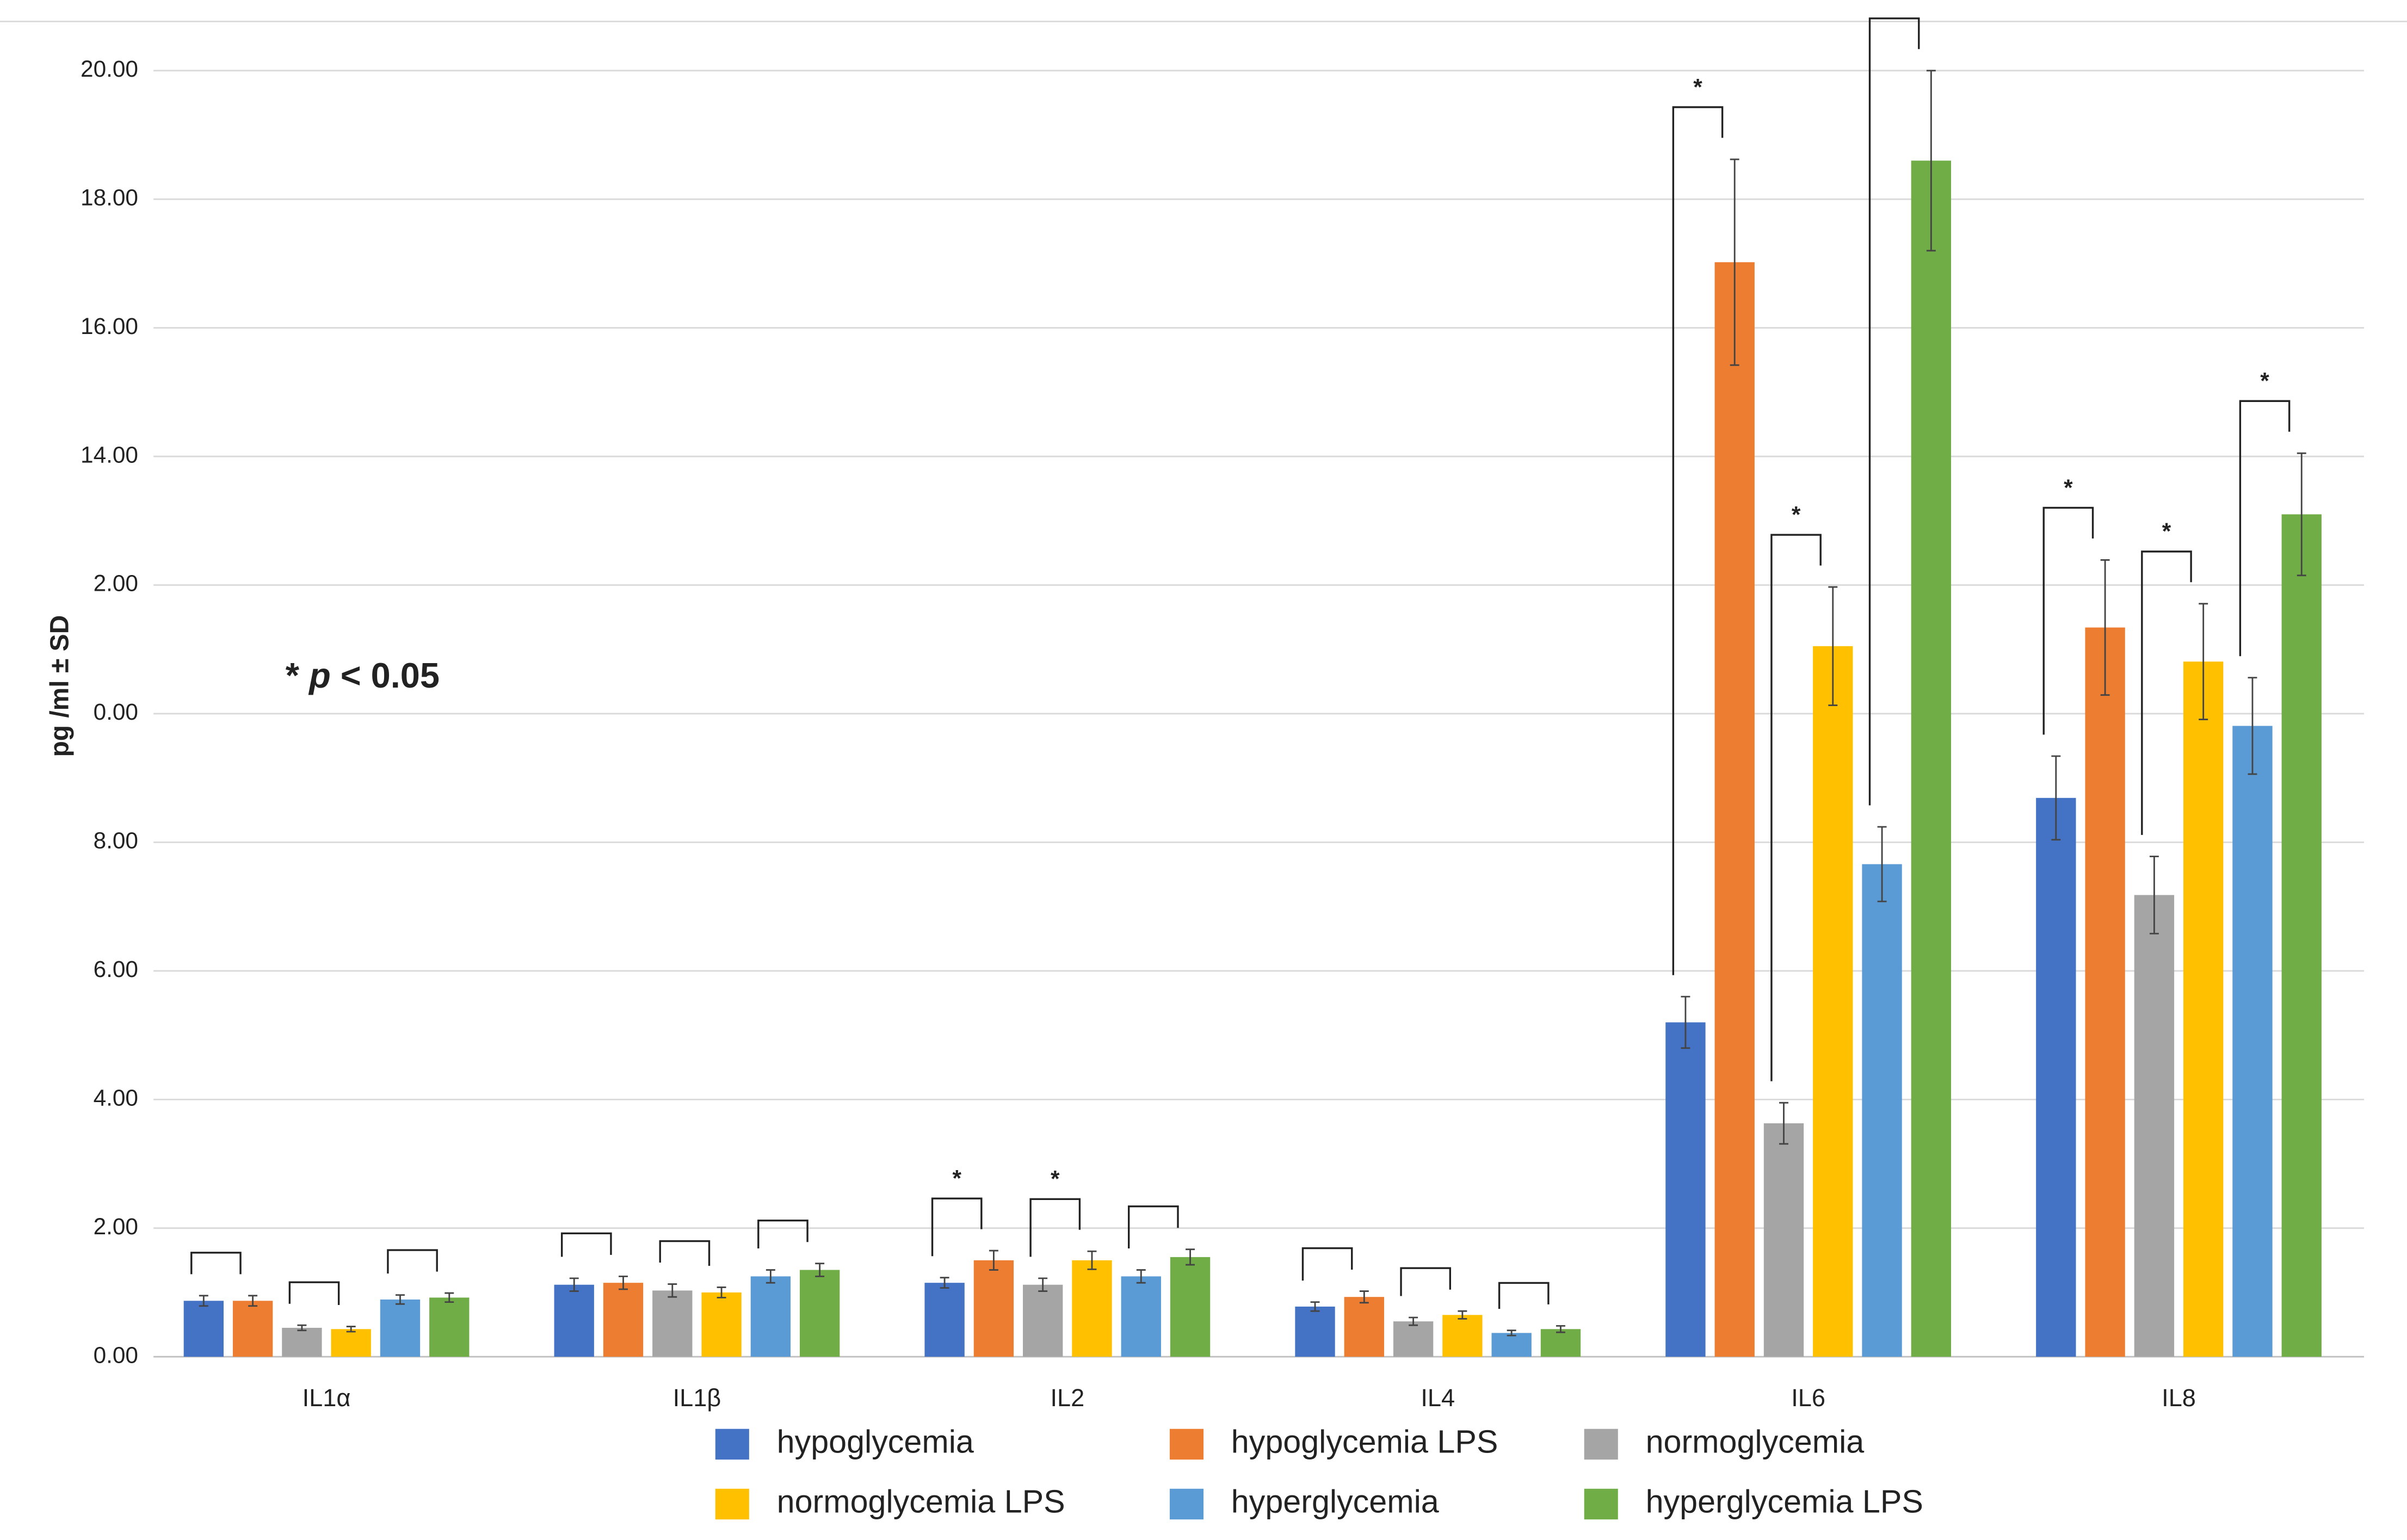 The height and width of the screenshot is (1540, 2407). Describe the element at coordinates (697, 1398) in the screenshot. I see `x-tick-label: IL1β` at that location.